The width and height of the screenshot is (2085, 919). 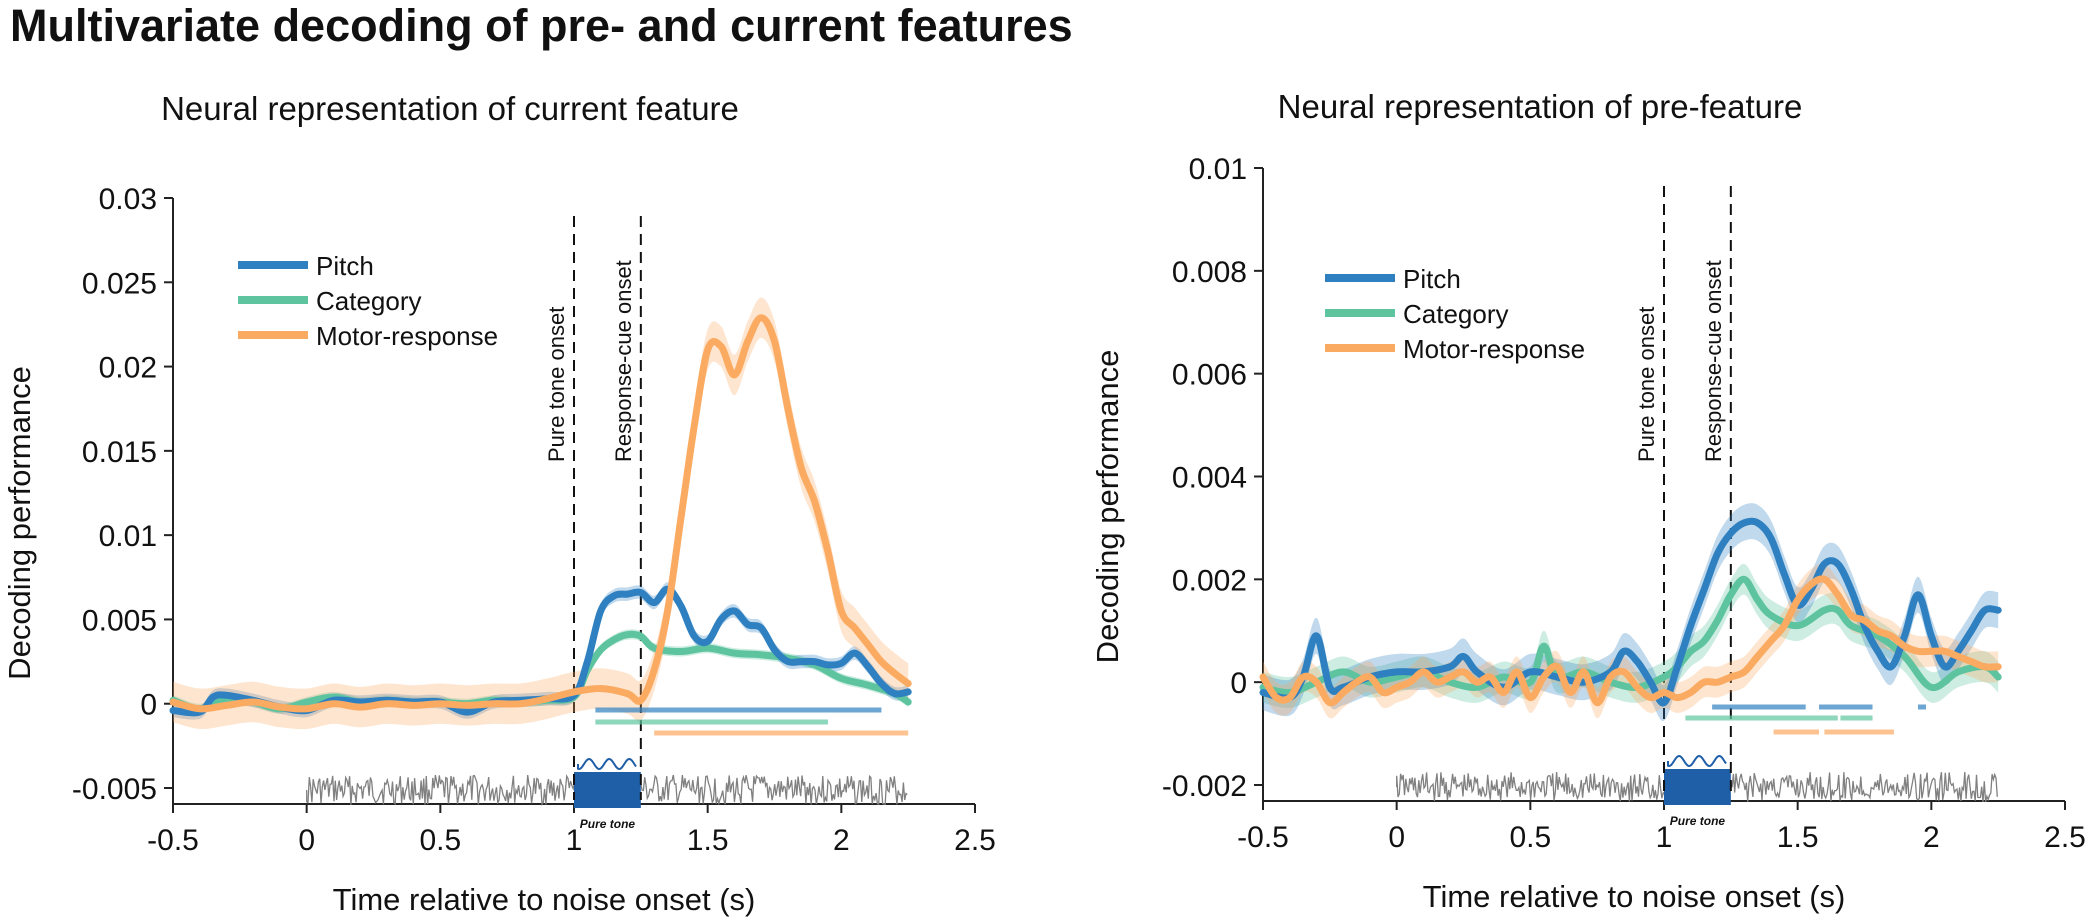 I want to click on series-line-pitch, so click(x=1630, y=612).